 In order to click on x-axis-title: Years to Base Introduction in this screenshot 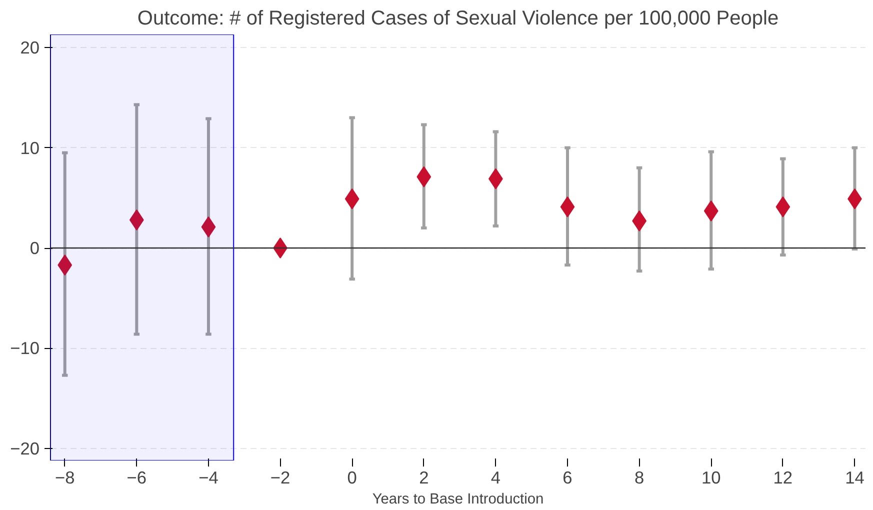, I will do `click(458, 500)`.